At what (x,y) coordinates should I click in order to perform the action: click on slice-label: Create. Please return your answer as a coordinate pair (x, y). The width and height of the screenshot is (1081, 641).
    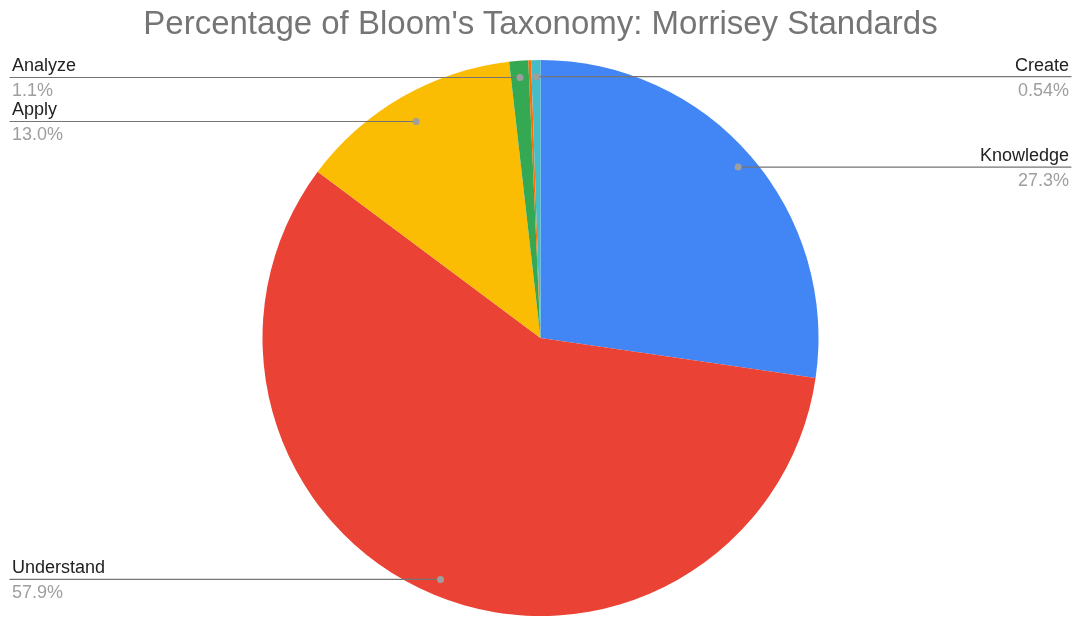
    Looking at the image, I should click on (1041, 64).